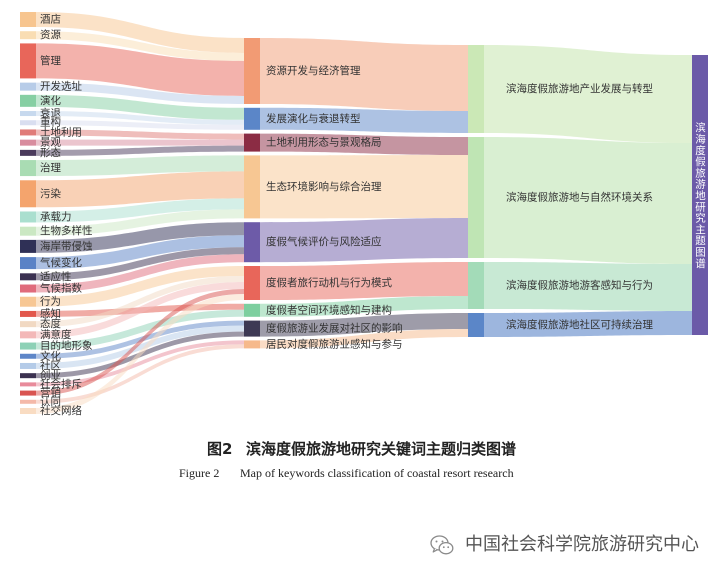  What do you see at coordinates (582, 544) in the screenshot?
I see `watermark-text: 中国社会科学院旅游研究中心` at bounding box center [582, 544].